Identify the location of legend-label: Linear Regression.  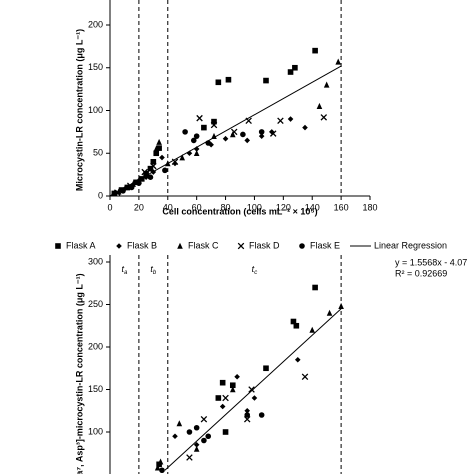
(410, 245).